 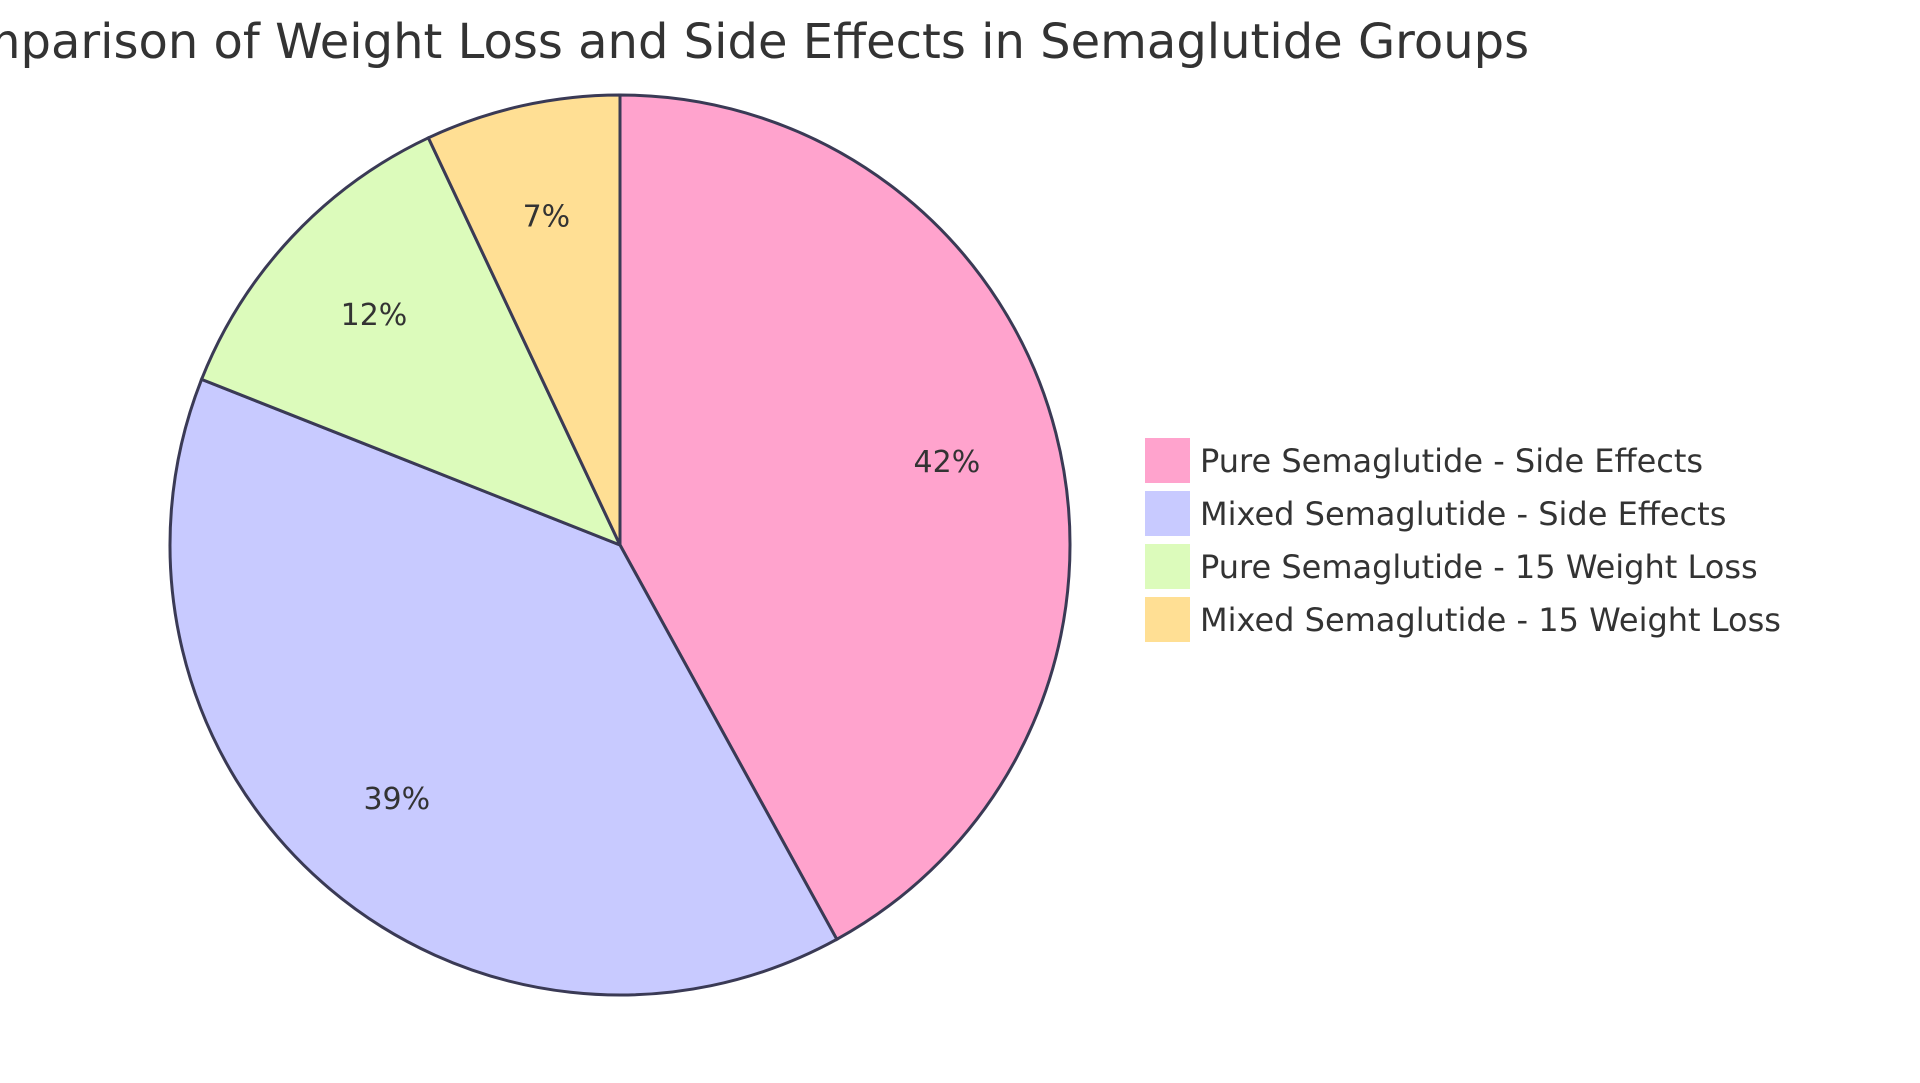 What do you see at coordinates (396, 799) in the screenshot?
I see `slice-label-2: 39%` at bounding box center [396, 799].